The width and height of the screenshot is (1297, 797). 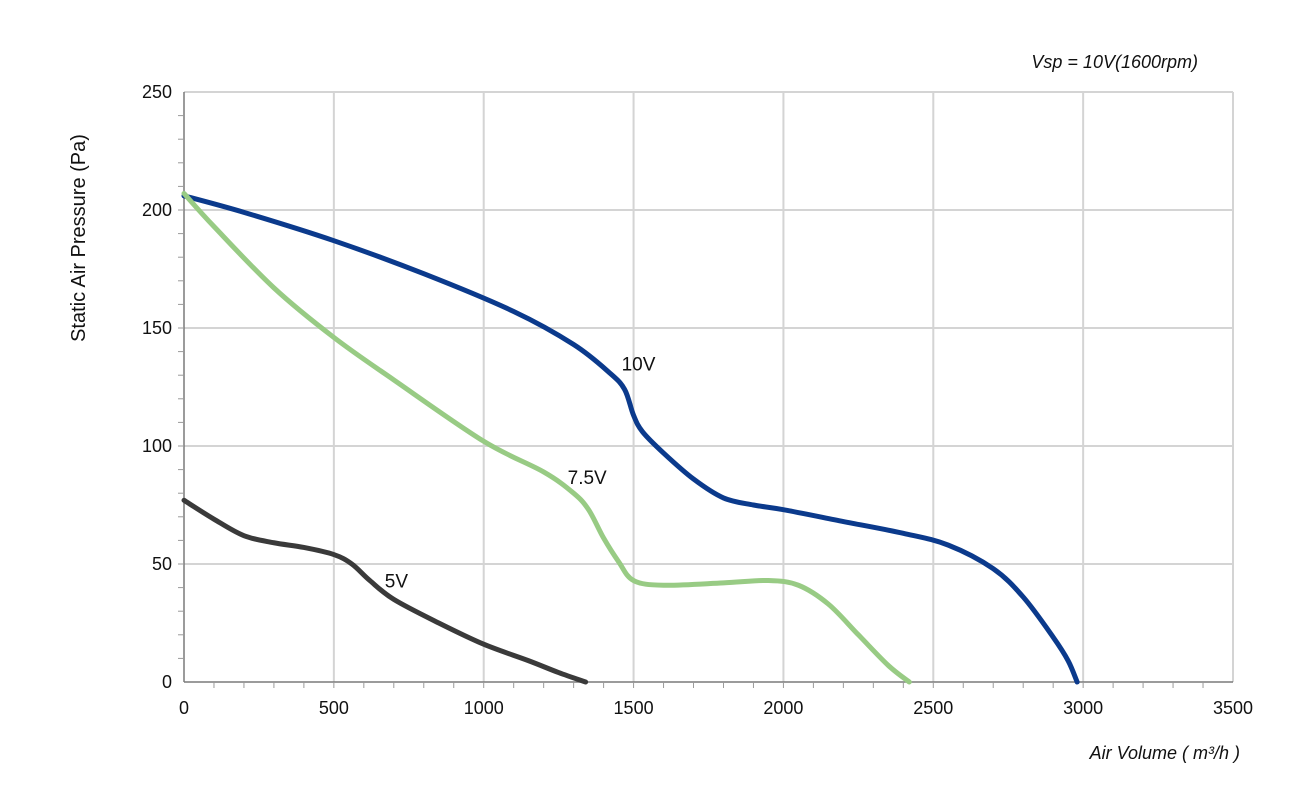 I want to click on chart-annotation: Vsp = 10V(1600rpm), so click(x=1114, y=62).